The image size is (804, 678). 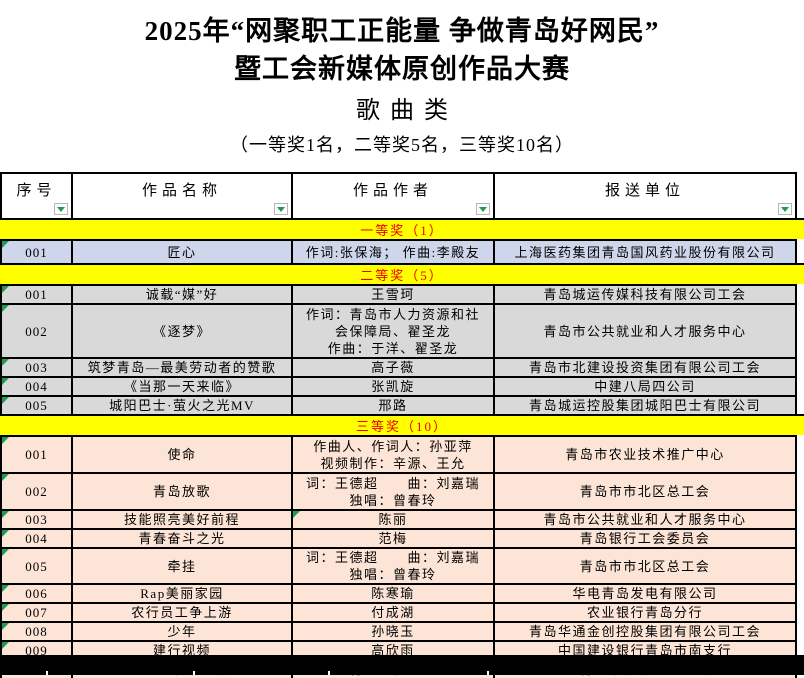 What do you see at coordinates (394, 593) in the screenshot?
I see `author-cell: 陈寒瑜` at bounding box center [394, 593].